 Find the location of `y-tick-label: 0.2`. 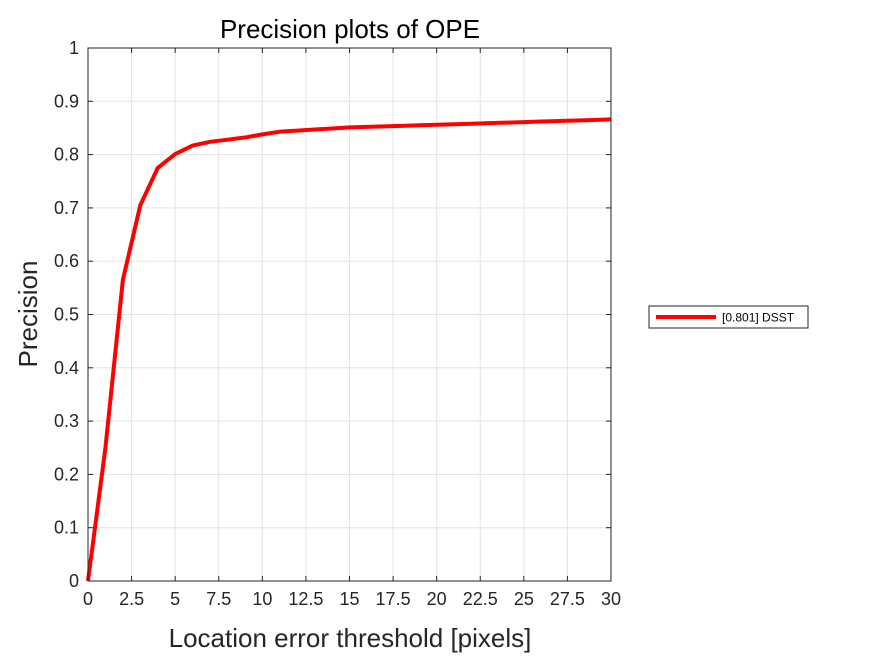

y-tick-label: 0.2 is located at coordinates (66, 474).